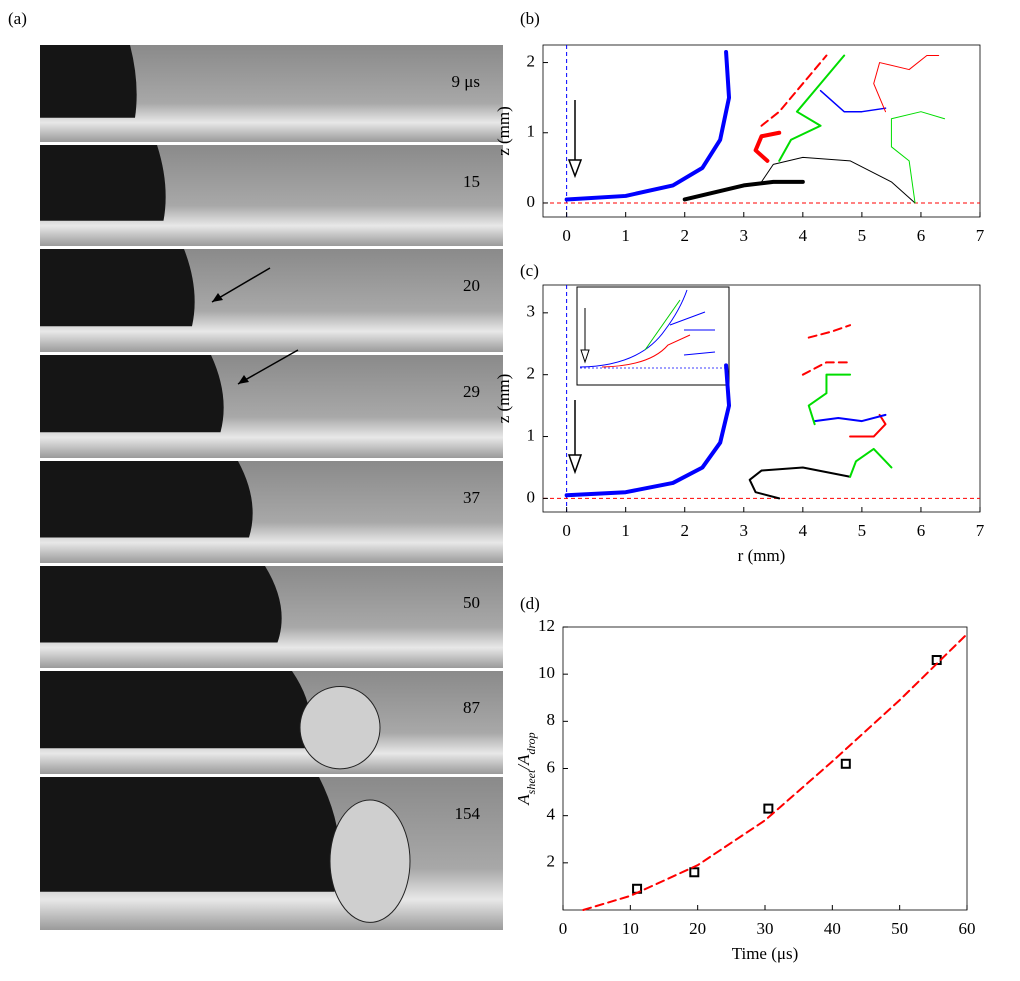 This screenshot has width=1020, height=981. I want to click on chart: 0 1 2 3 4 5 6 7 0 1 2 3 r (mm) z (mm), so click(739, 424).